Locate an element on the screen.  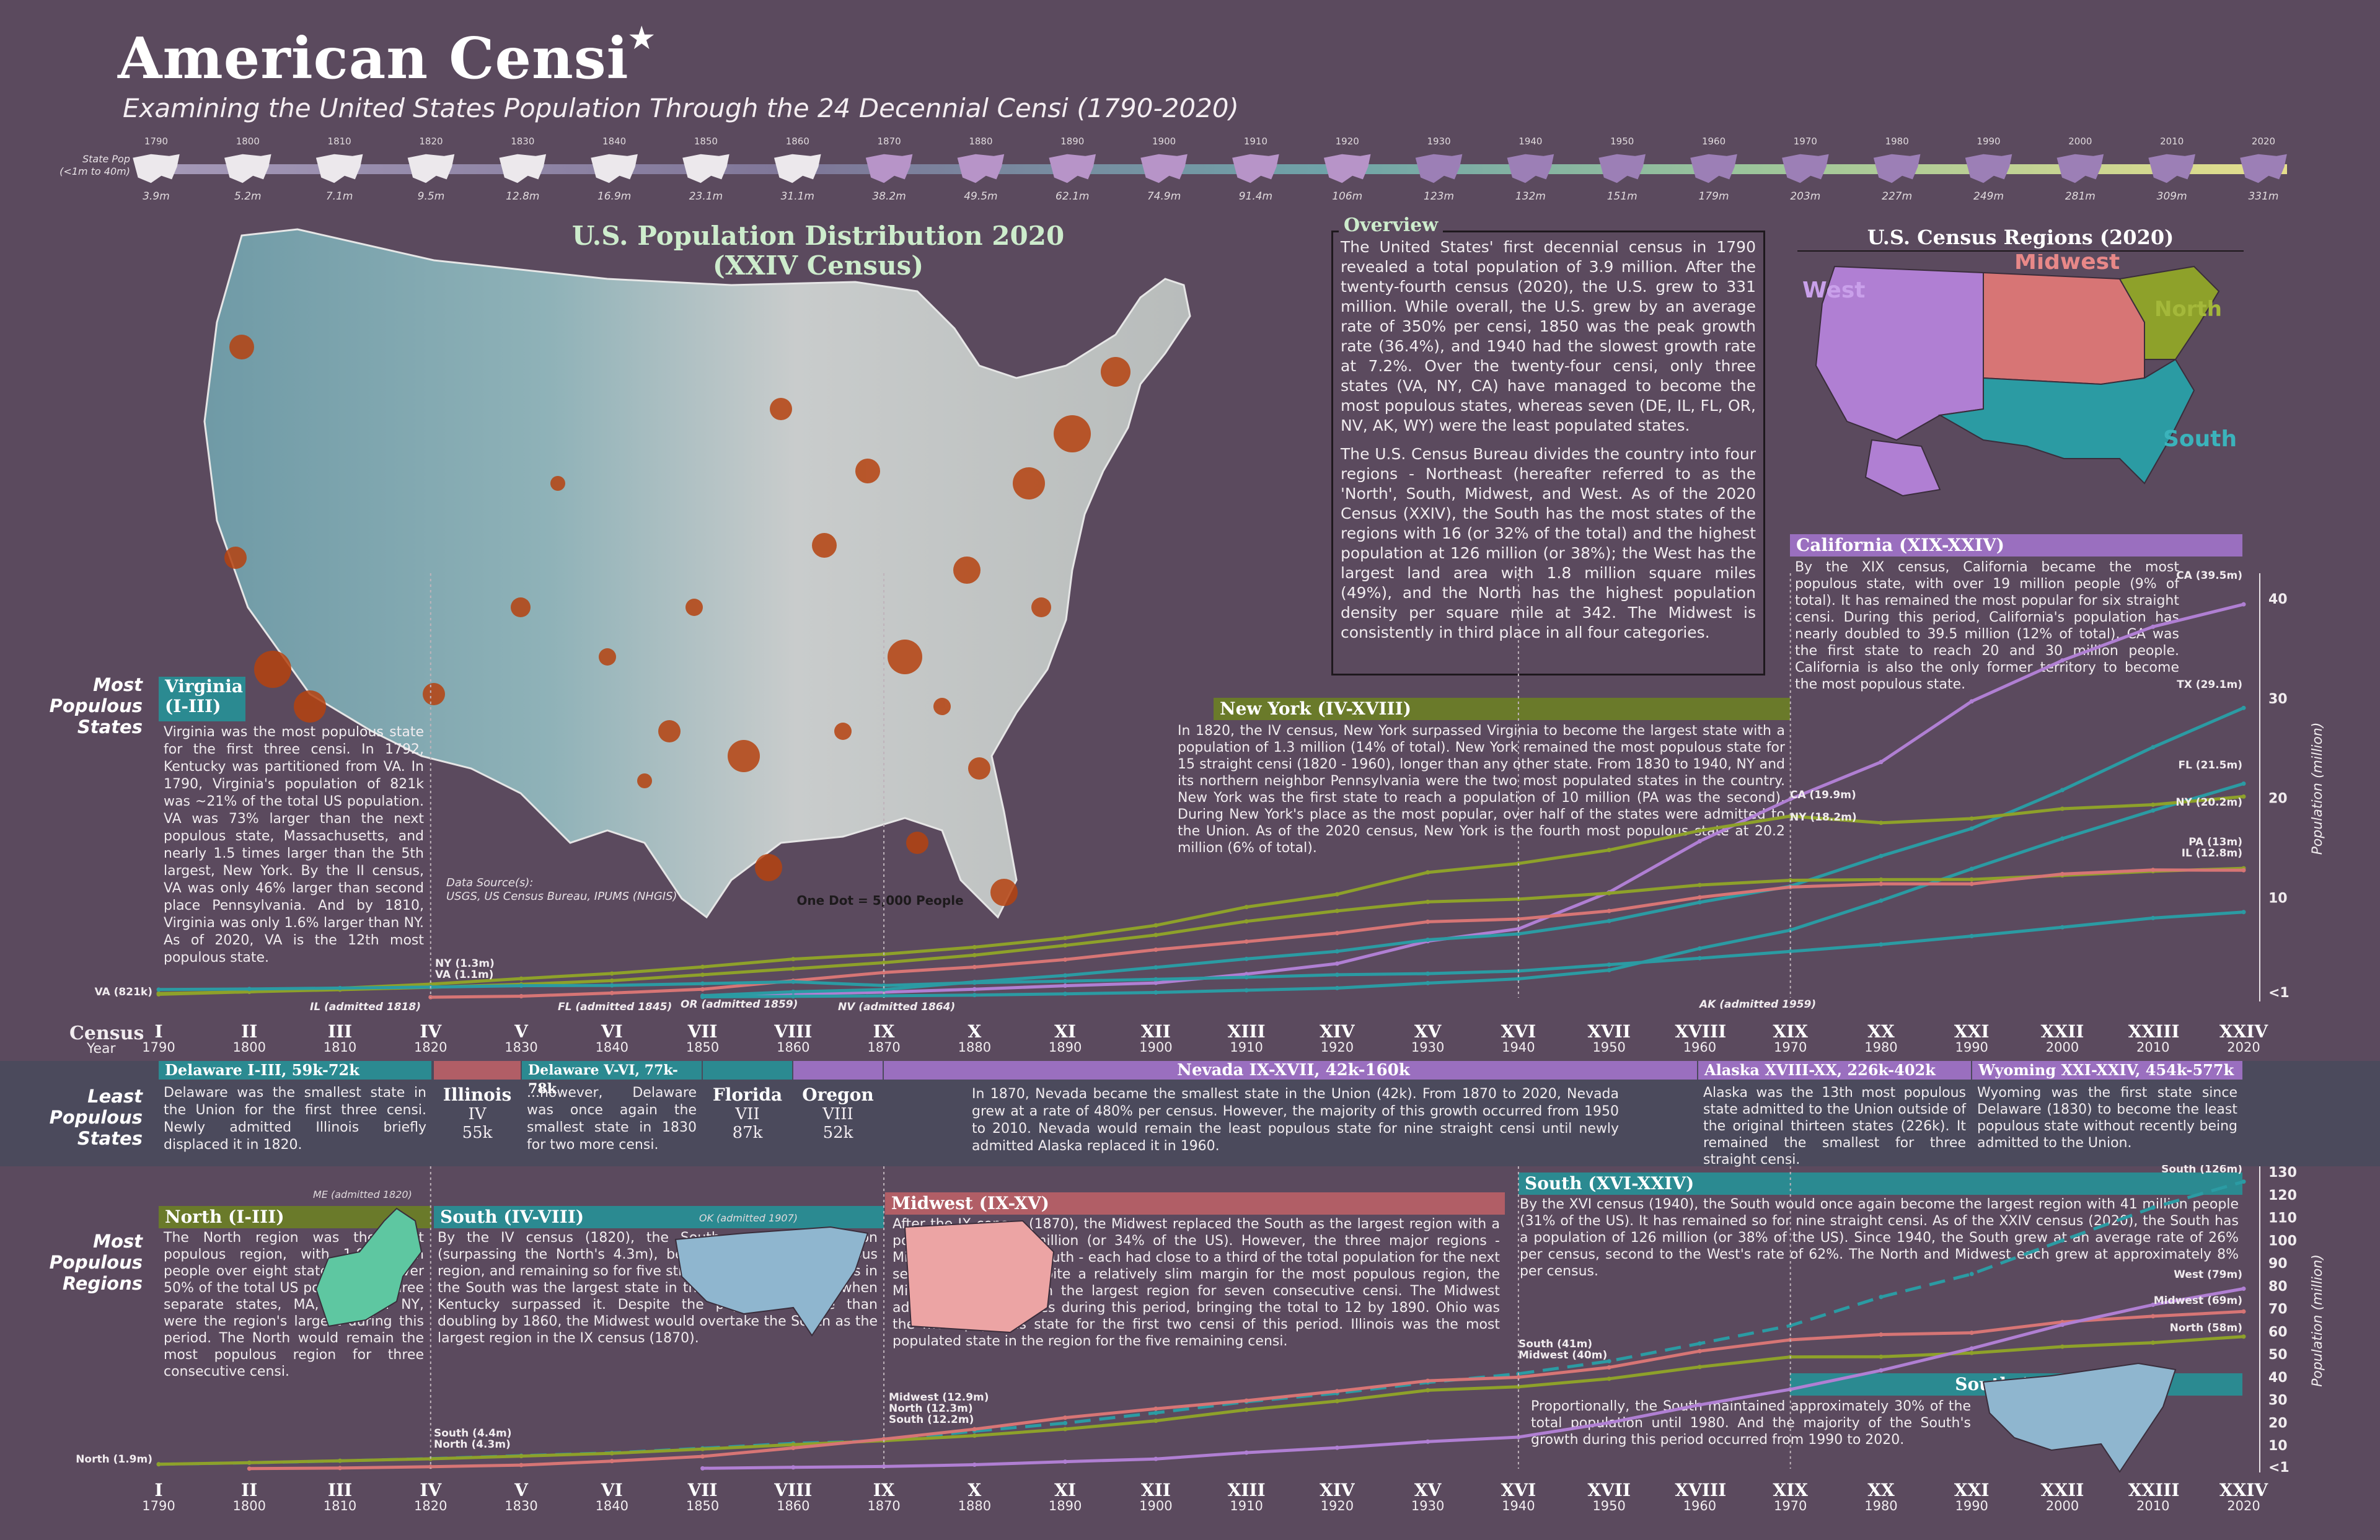
census-numeral: XXIV is located at coordinates (2243, 1031).